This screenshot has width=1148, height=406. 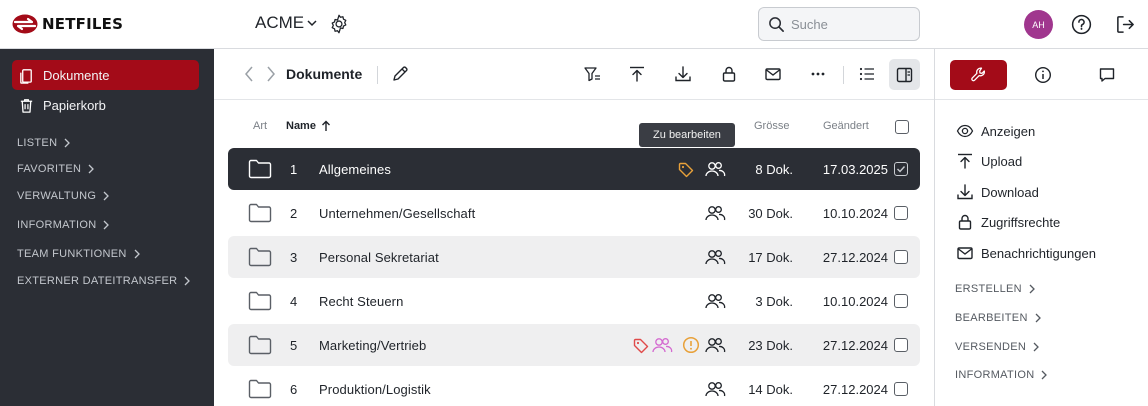 I want to click on row-number: 4, so click(x=294, y=301).